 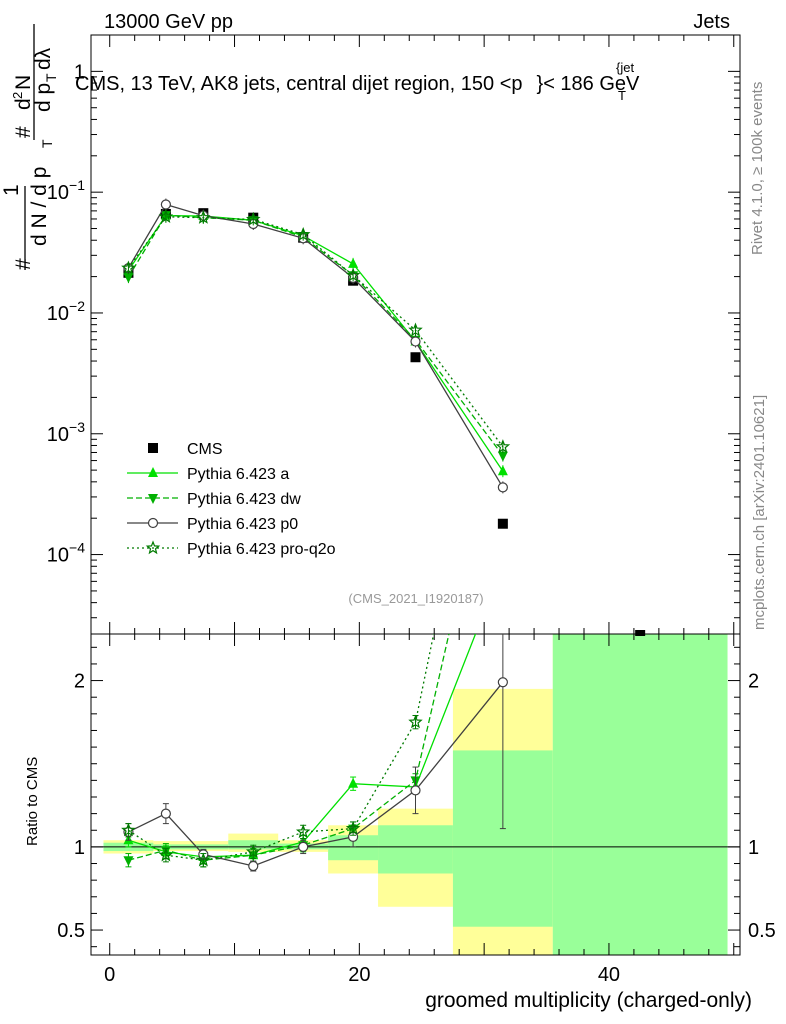 I want to click on svg-text: 2, so click(x=17, y=95).